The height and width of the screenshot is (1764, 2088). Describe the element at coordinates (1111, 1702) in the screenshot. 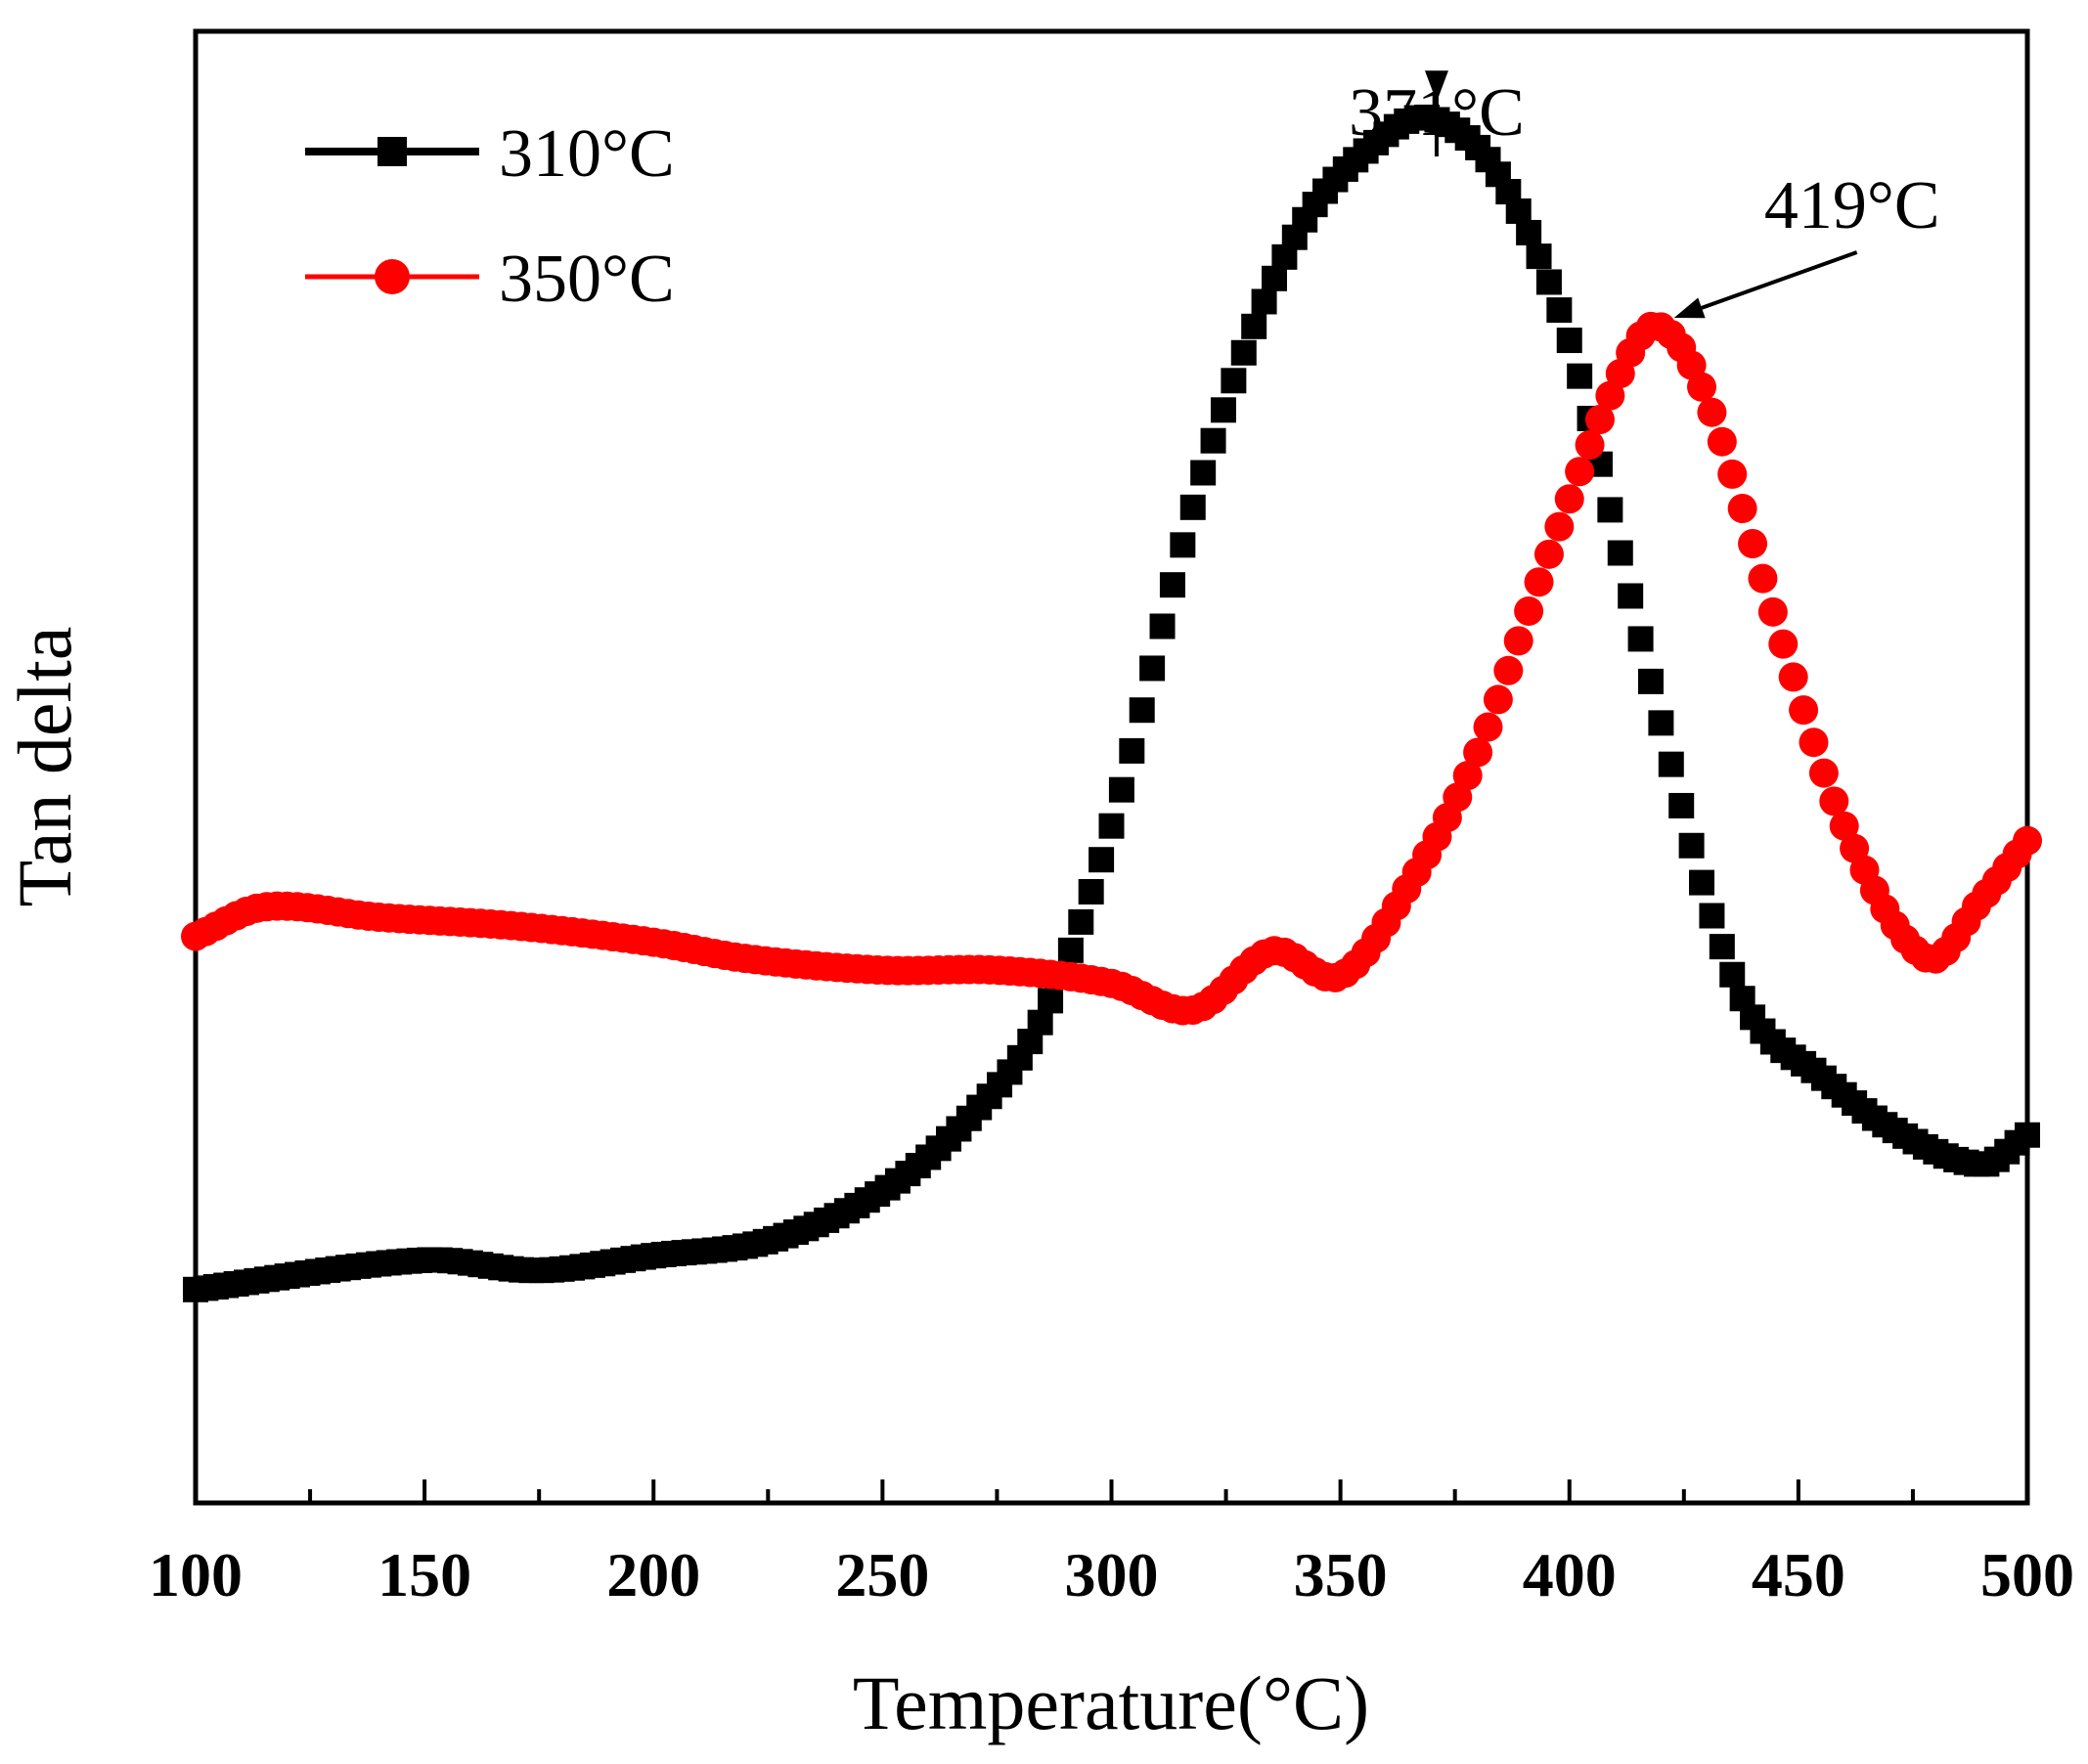

I see `x-axis-title: Temperature(°C)` at that location.